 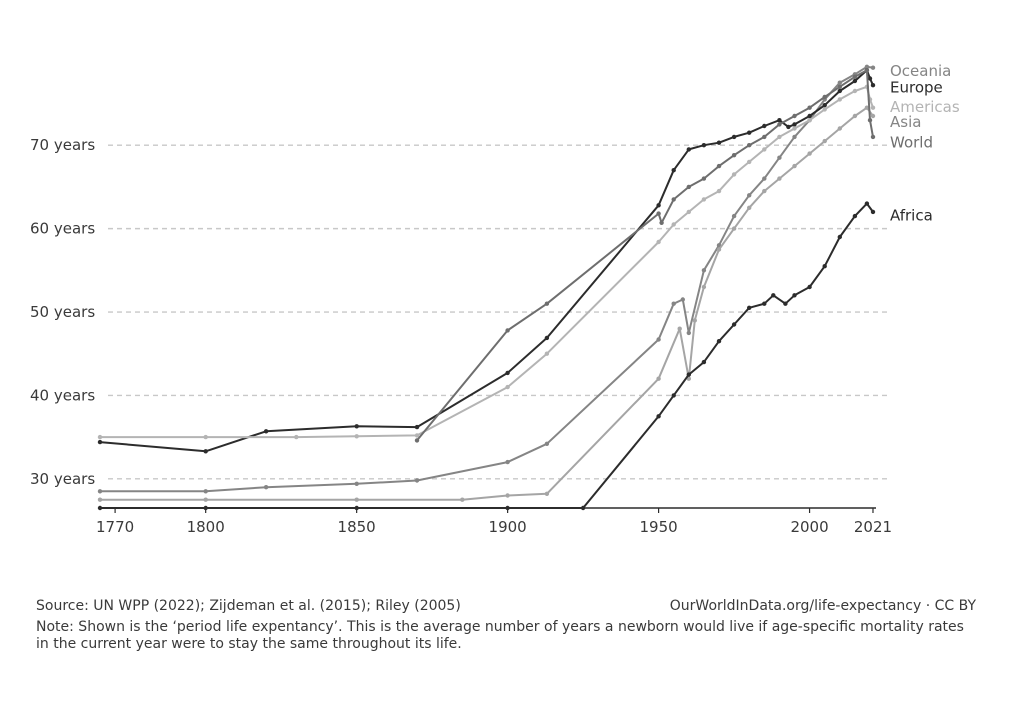 I want to click on x-tick-label: 2021, so click(x=873, y=527).